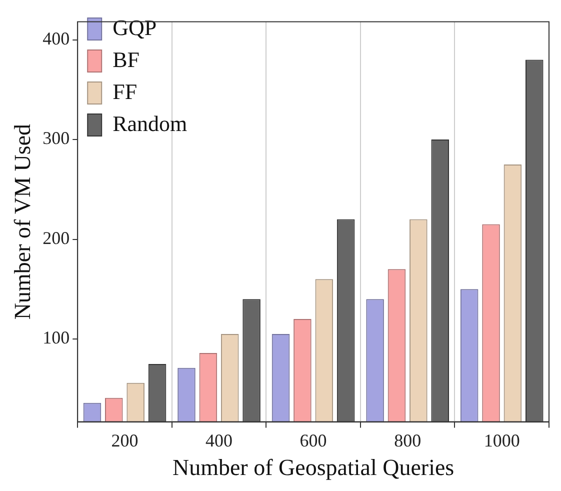  What do you see at coordinates (56, 238) in the screenshot?
I see `y-tick-label: 200` at bounding box center [56, 238].